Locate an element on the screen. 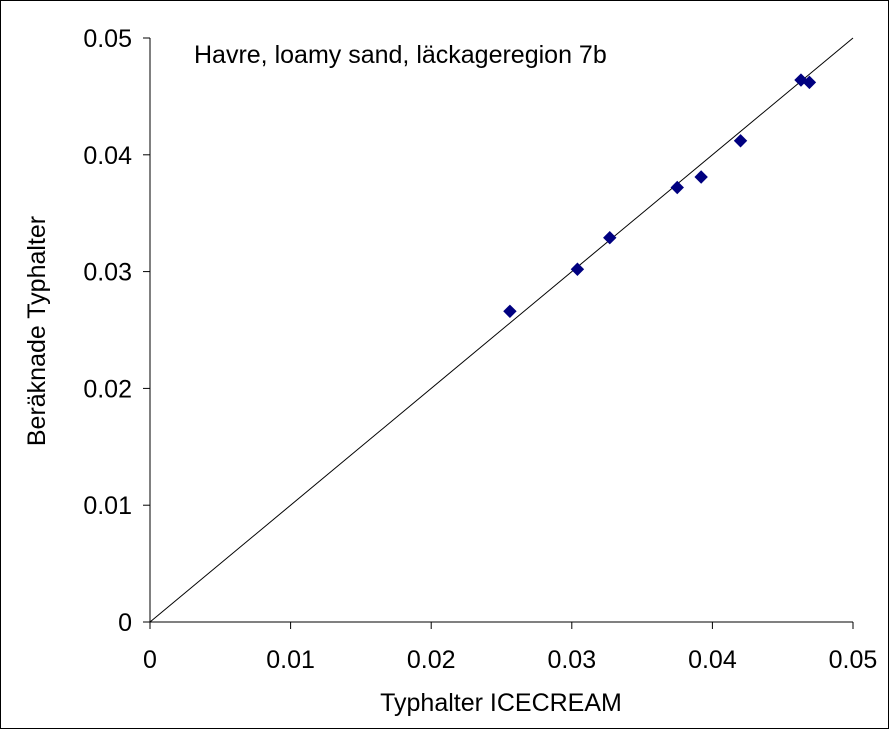 The height and width of the screenshot is (733, 889). y-tick-label: 0.01 is located at coordinates (107, 506).